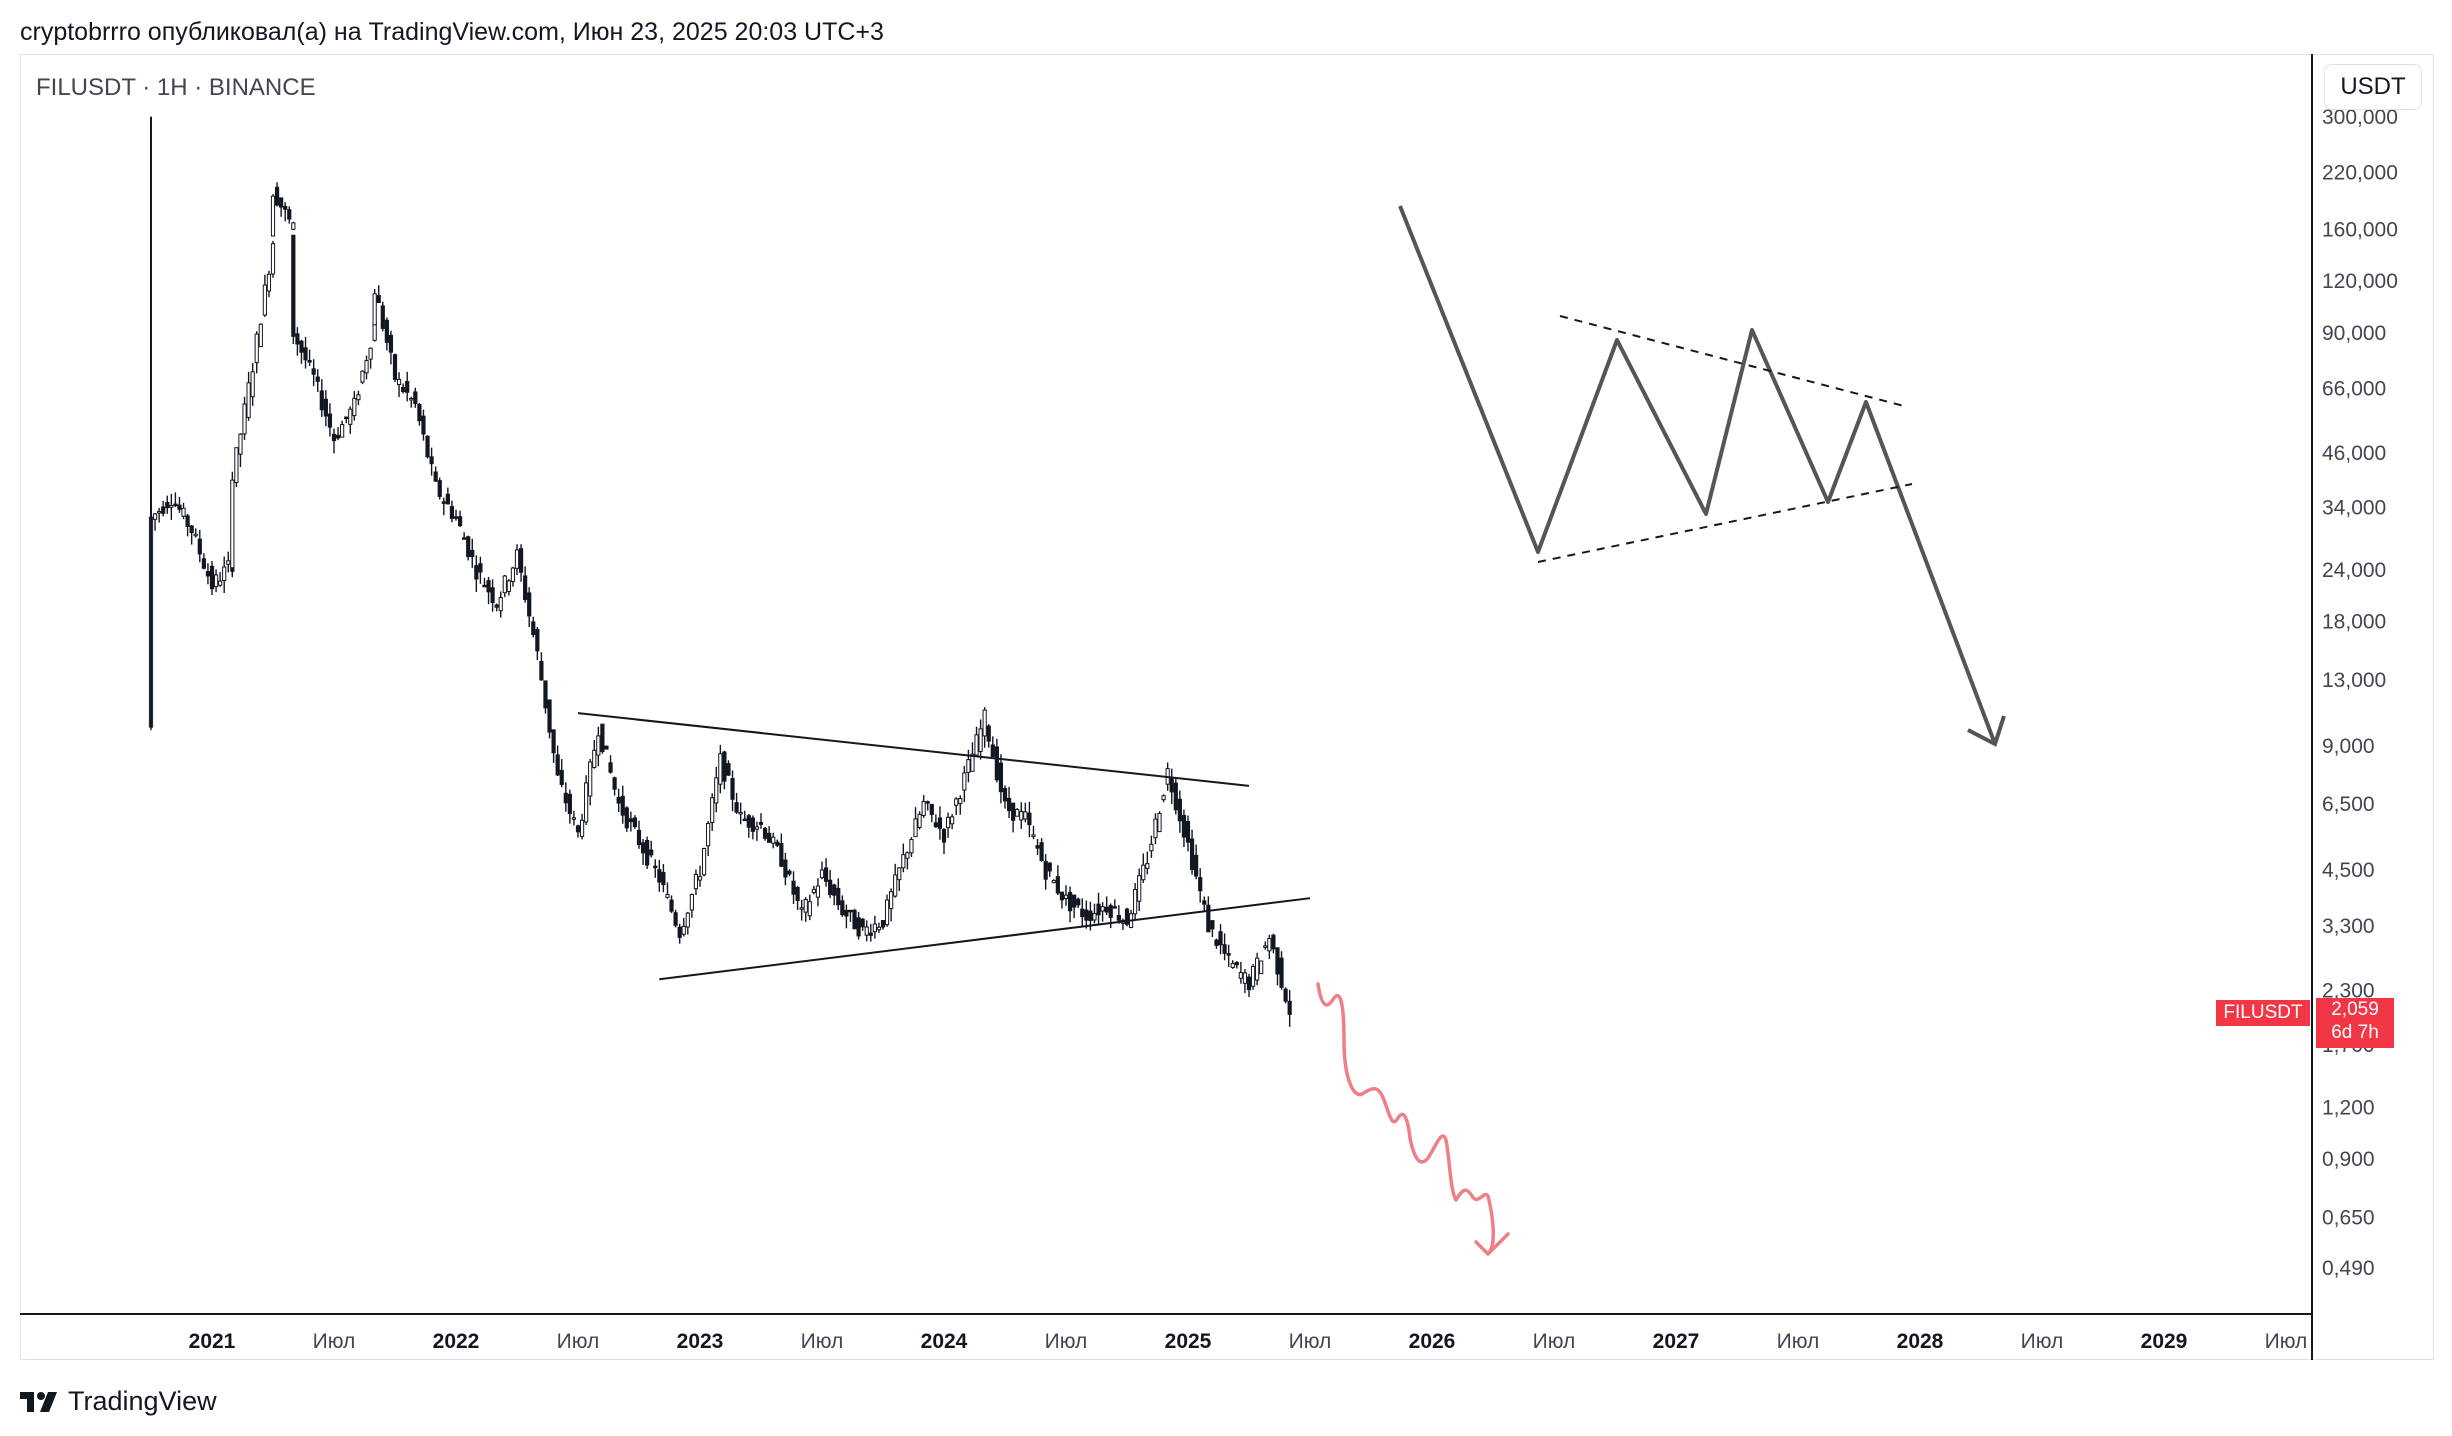 This screenshot has height=1436, width=2452. Describe the element at coordinates (1697, 475) in the screenshot. I see `projection-zigzag` at that location.